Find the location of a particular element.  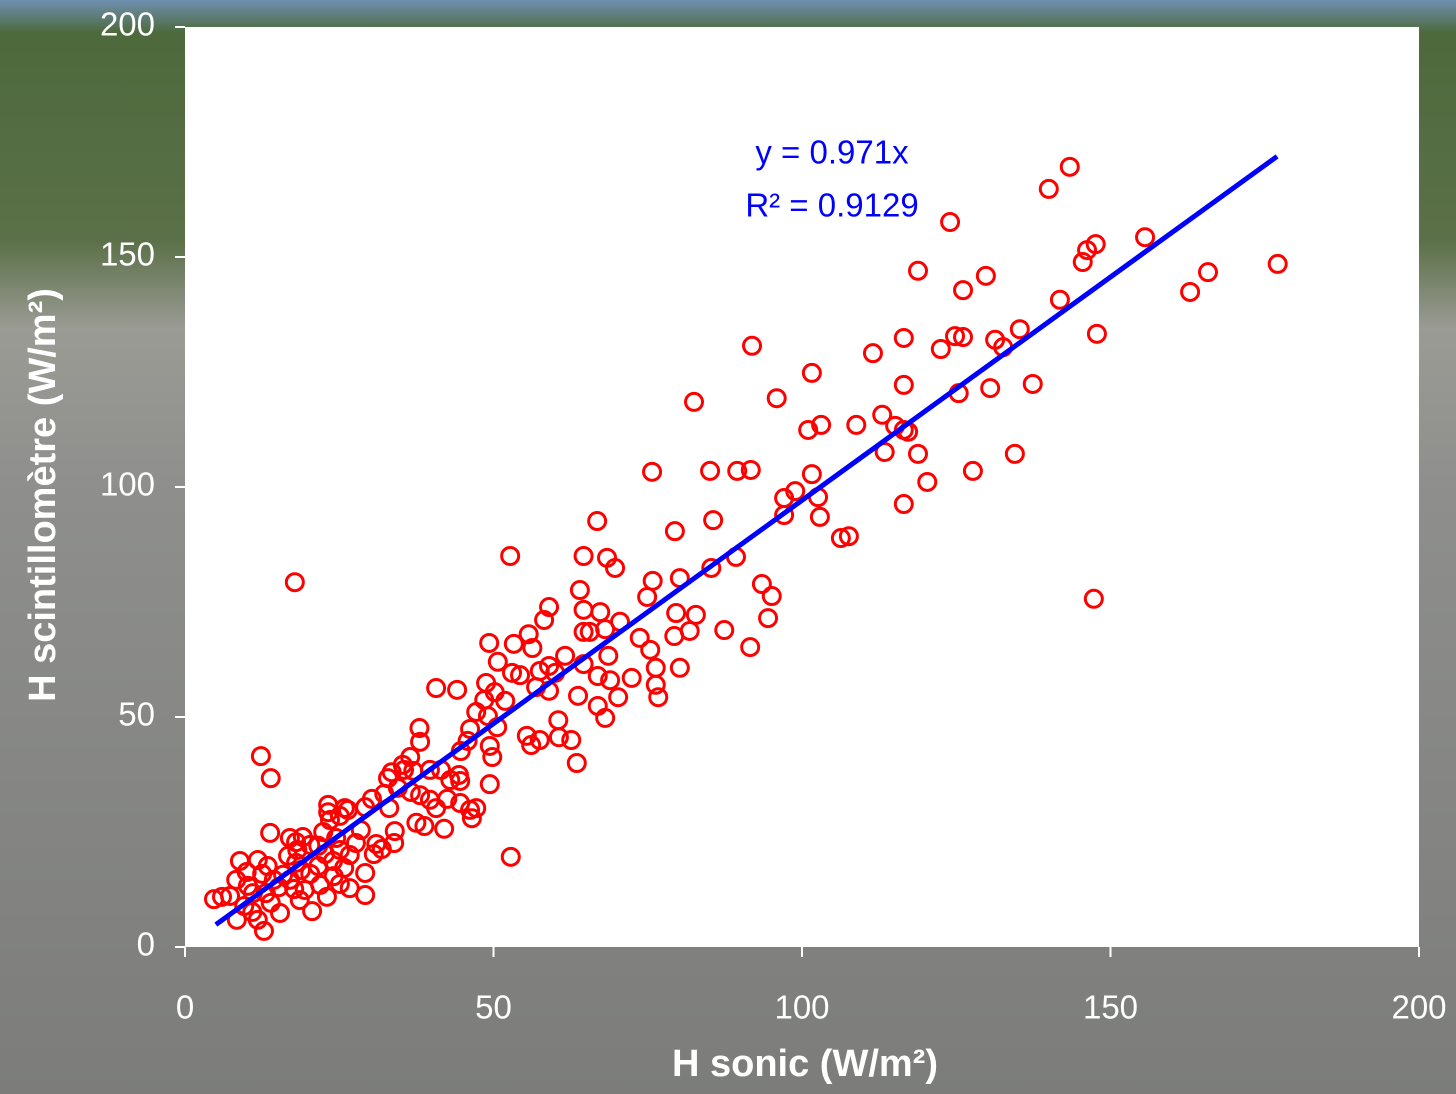

x-tick-label: 200 is located at coordinates (1418, 1007).